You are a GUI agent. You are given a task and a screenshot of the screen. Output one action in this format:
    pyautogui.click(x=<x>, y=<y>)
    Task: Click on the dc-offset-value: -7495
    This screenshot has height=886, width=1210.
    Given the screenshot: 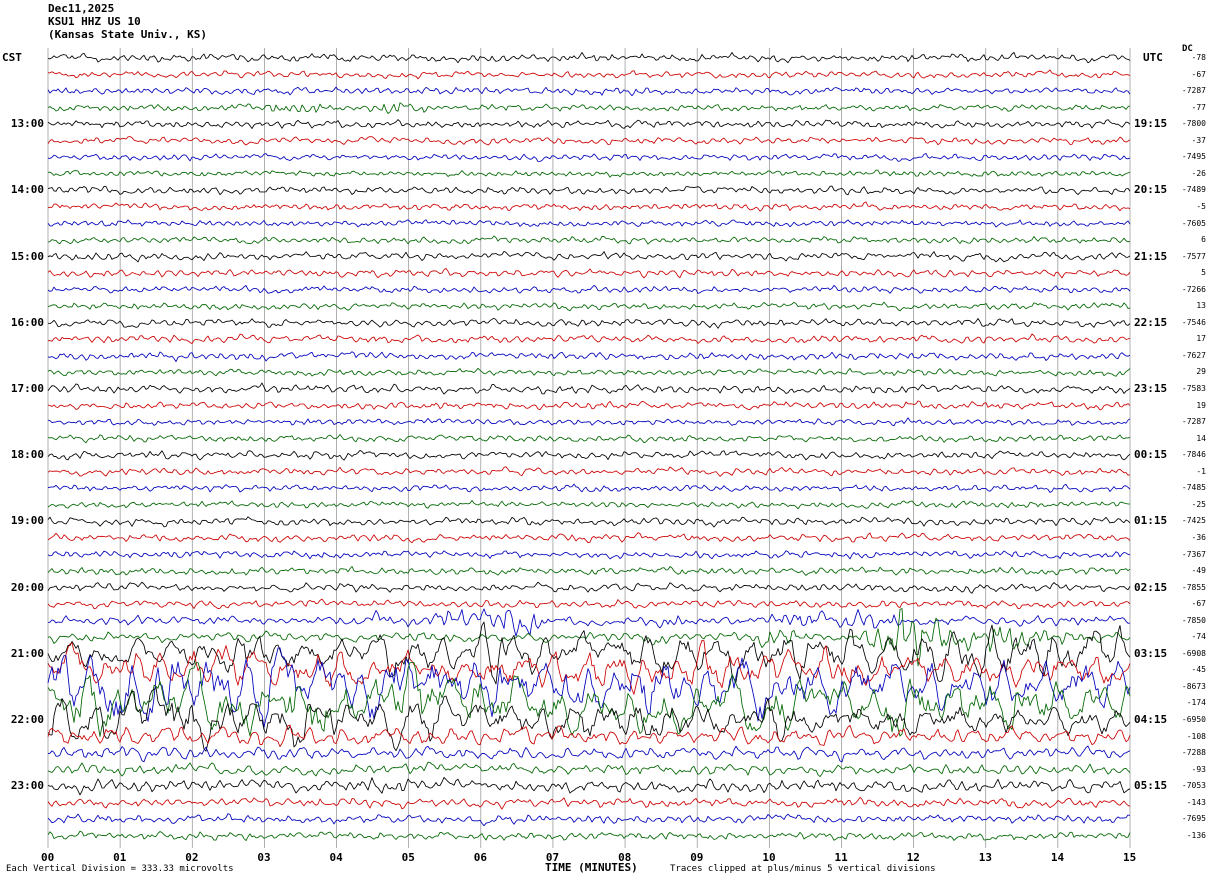 What is the action you would take?
    pyautogui.click(x=1193, y=157)
    